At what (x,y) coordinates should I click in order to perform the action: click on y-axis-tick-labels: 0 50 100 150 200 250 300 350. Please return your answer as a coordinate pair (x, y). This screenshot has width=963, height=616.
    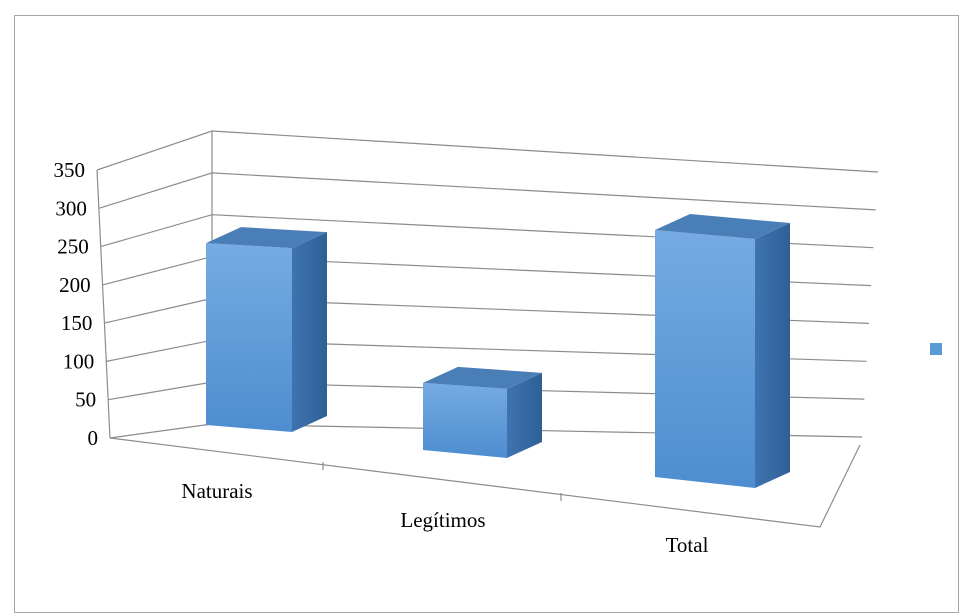
    Looking at the image, I should click on (76, 304).